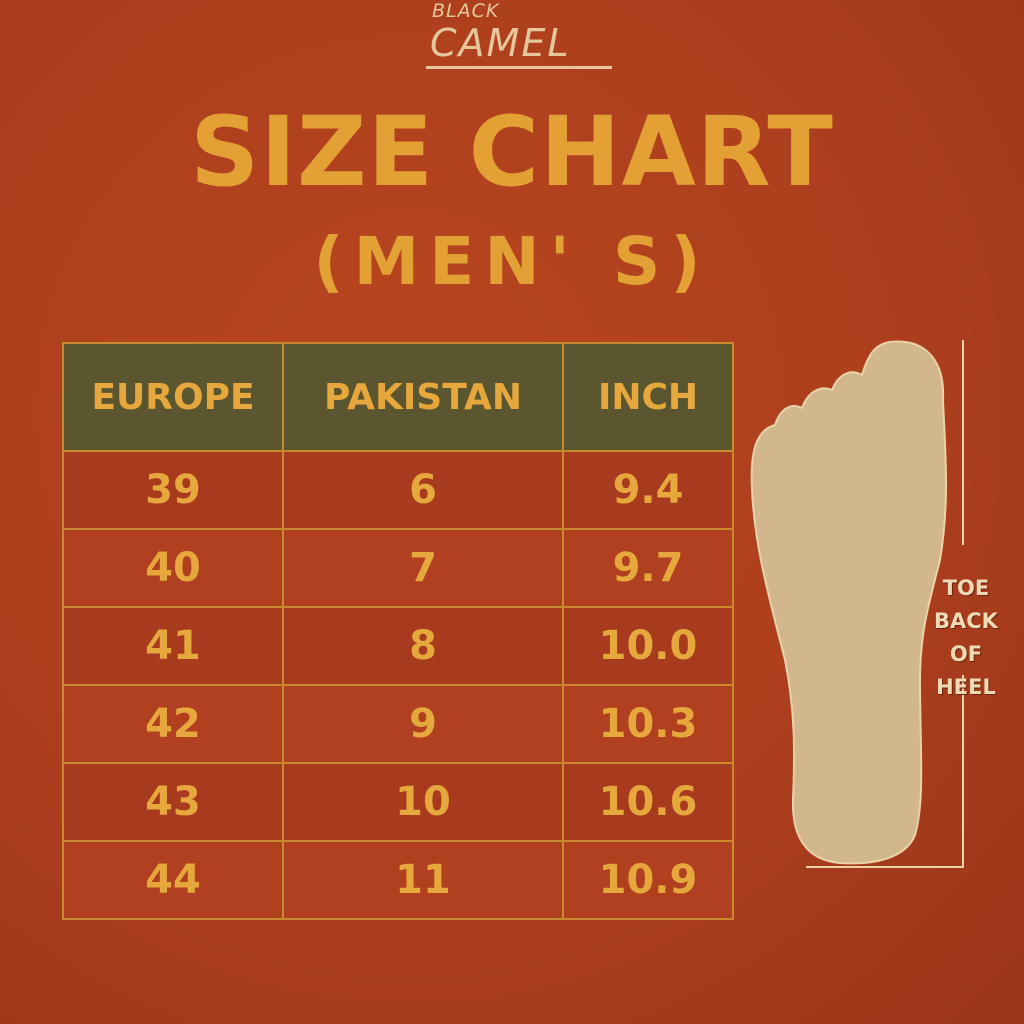  Describe the element at coordinates (173, 724) in the screenshot. I see `cell-europe: 42` at that location.